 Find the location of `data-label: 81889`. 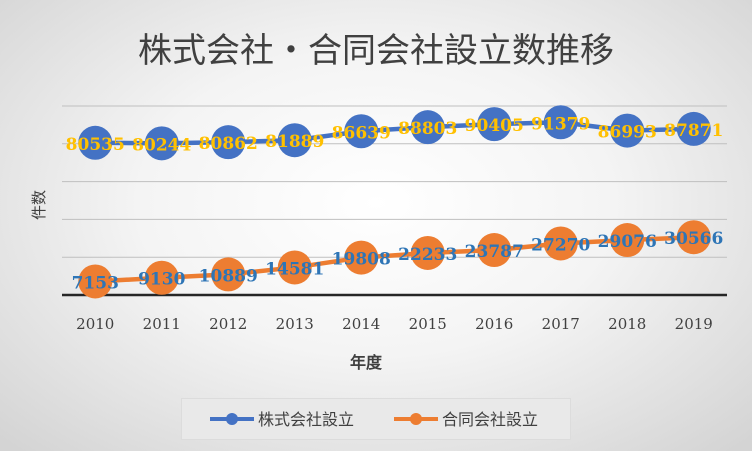

data-label: 81889 is located at coordinates (294, 142).